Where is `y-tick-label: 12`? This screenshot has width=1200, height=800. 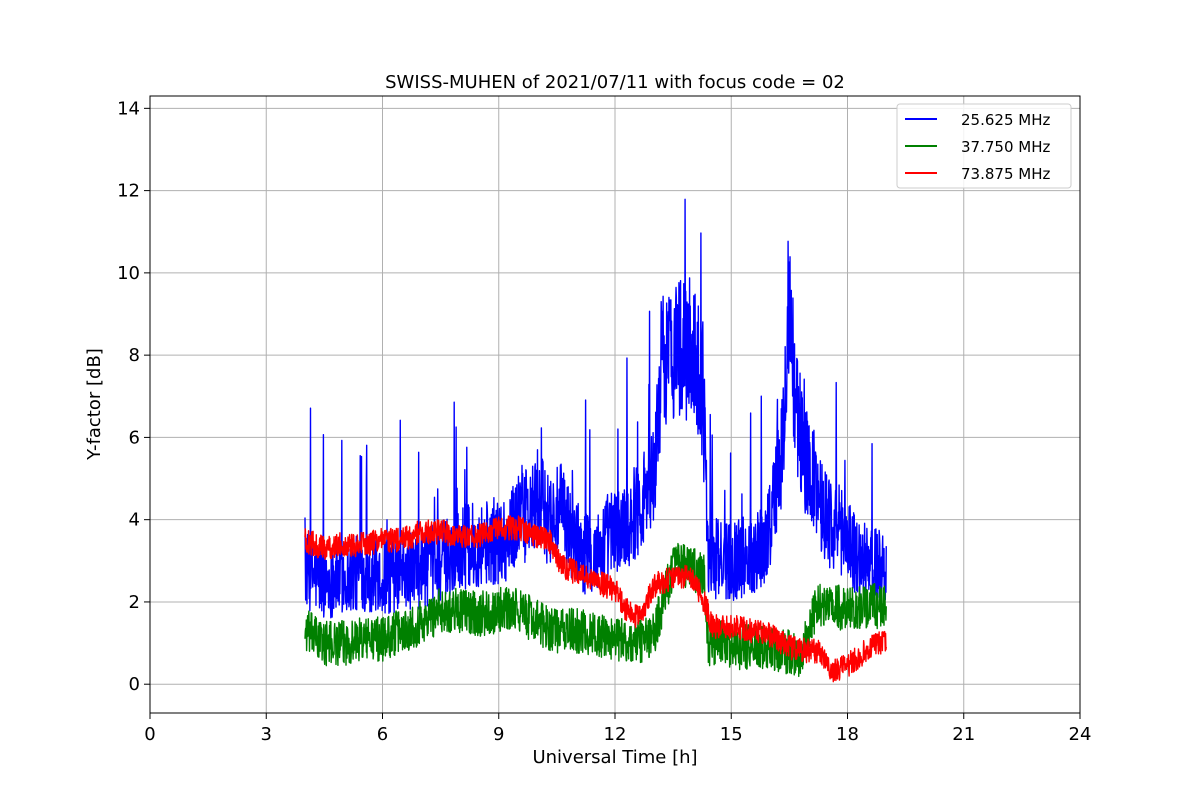 y-tick-label: 12 is located at coordinates (128, 191).